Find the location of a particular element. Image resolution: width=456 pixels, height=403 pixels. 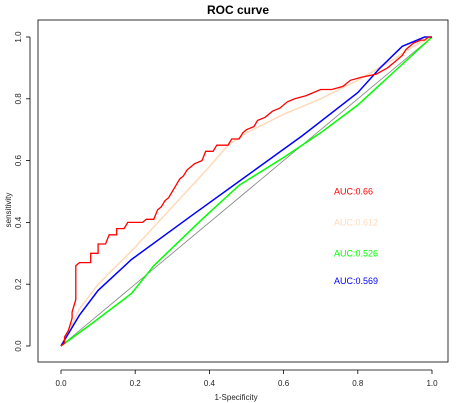

chart-title: ROC curve is located at coordinates (238, 10).